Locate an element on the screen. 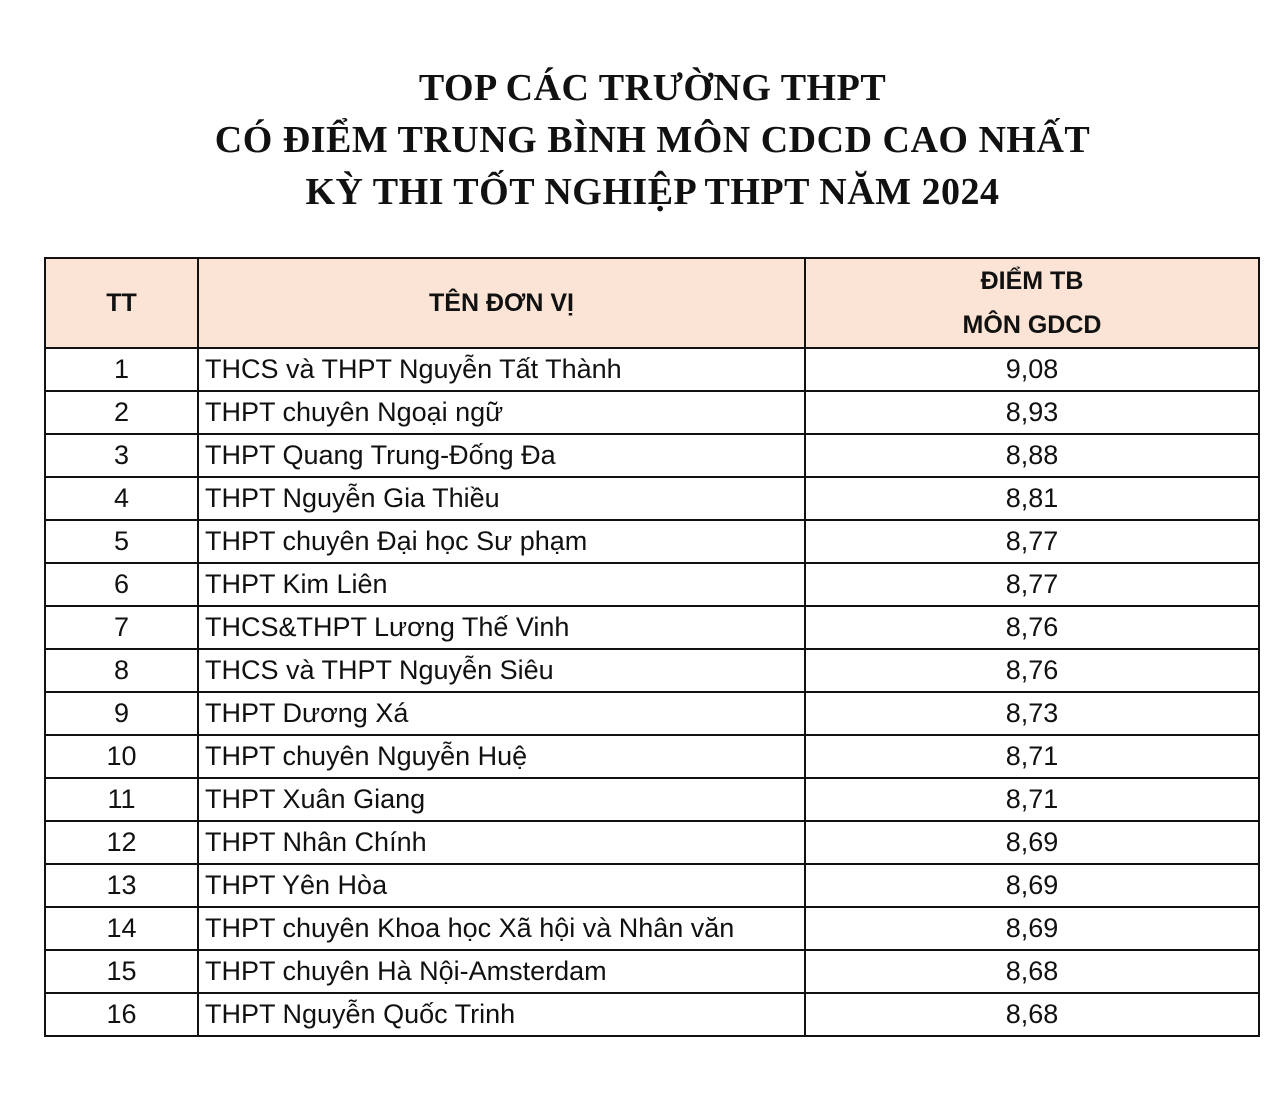  header-tt: TT is located at coordinates (121, 303).